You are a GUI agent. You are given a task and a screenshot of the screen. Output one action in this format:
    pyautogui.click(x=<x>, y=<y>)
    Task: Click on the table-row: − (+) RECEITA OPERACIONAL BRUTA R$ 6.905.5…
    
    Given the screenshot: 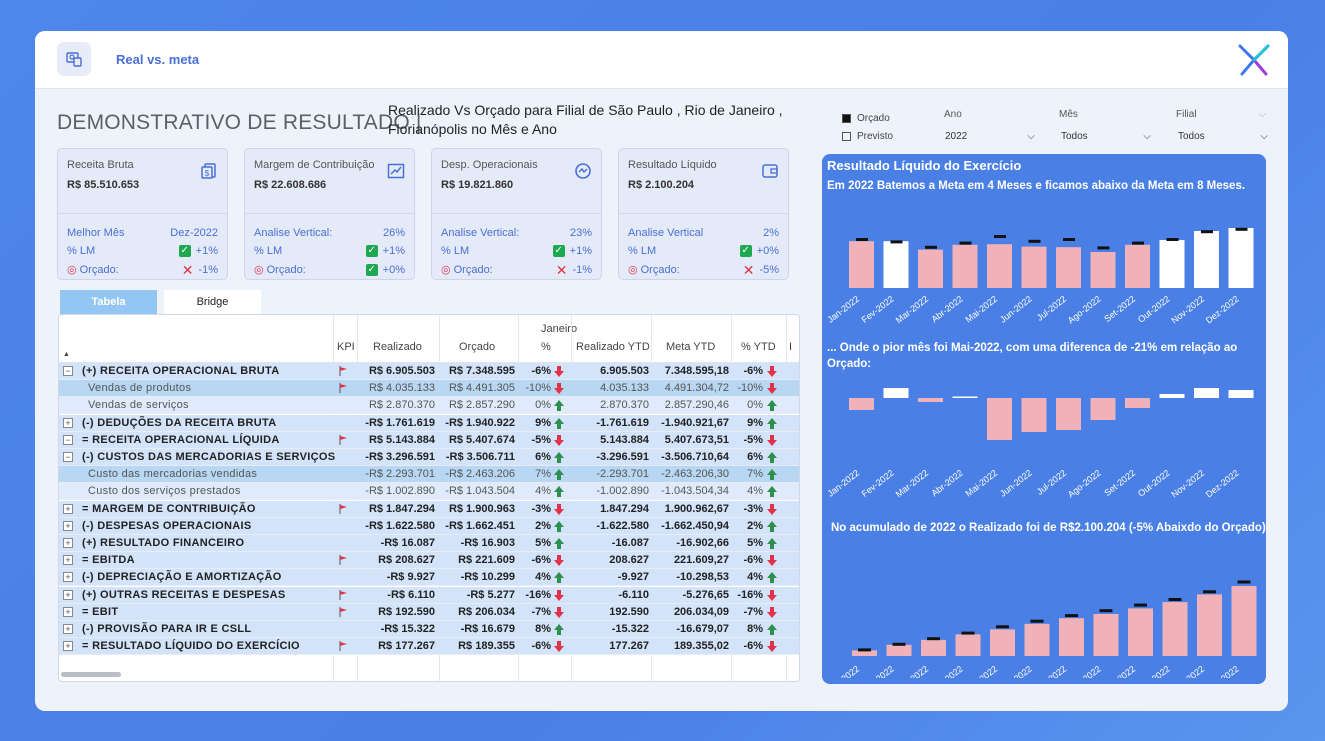 What is the action you would take?
    pyautogui.click(x=429, y=371)
    